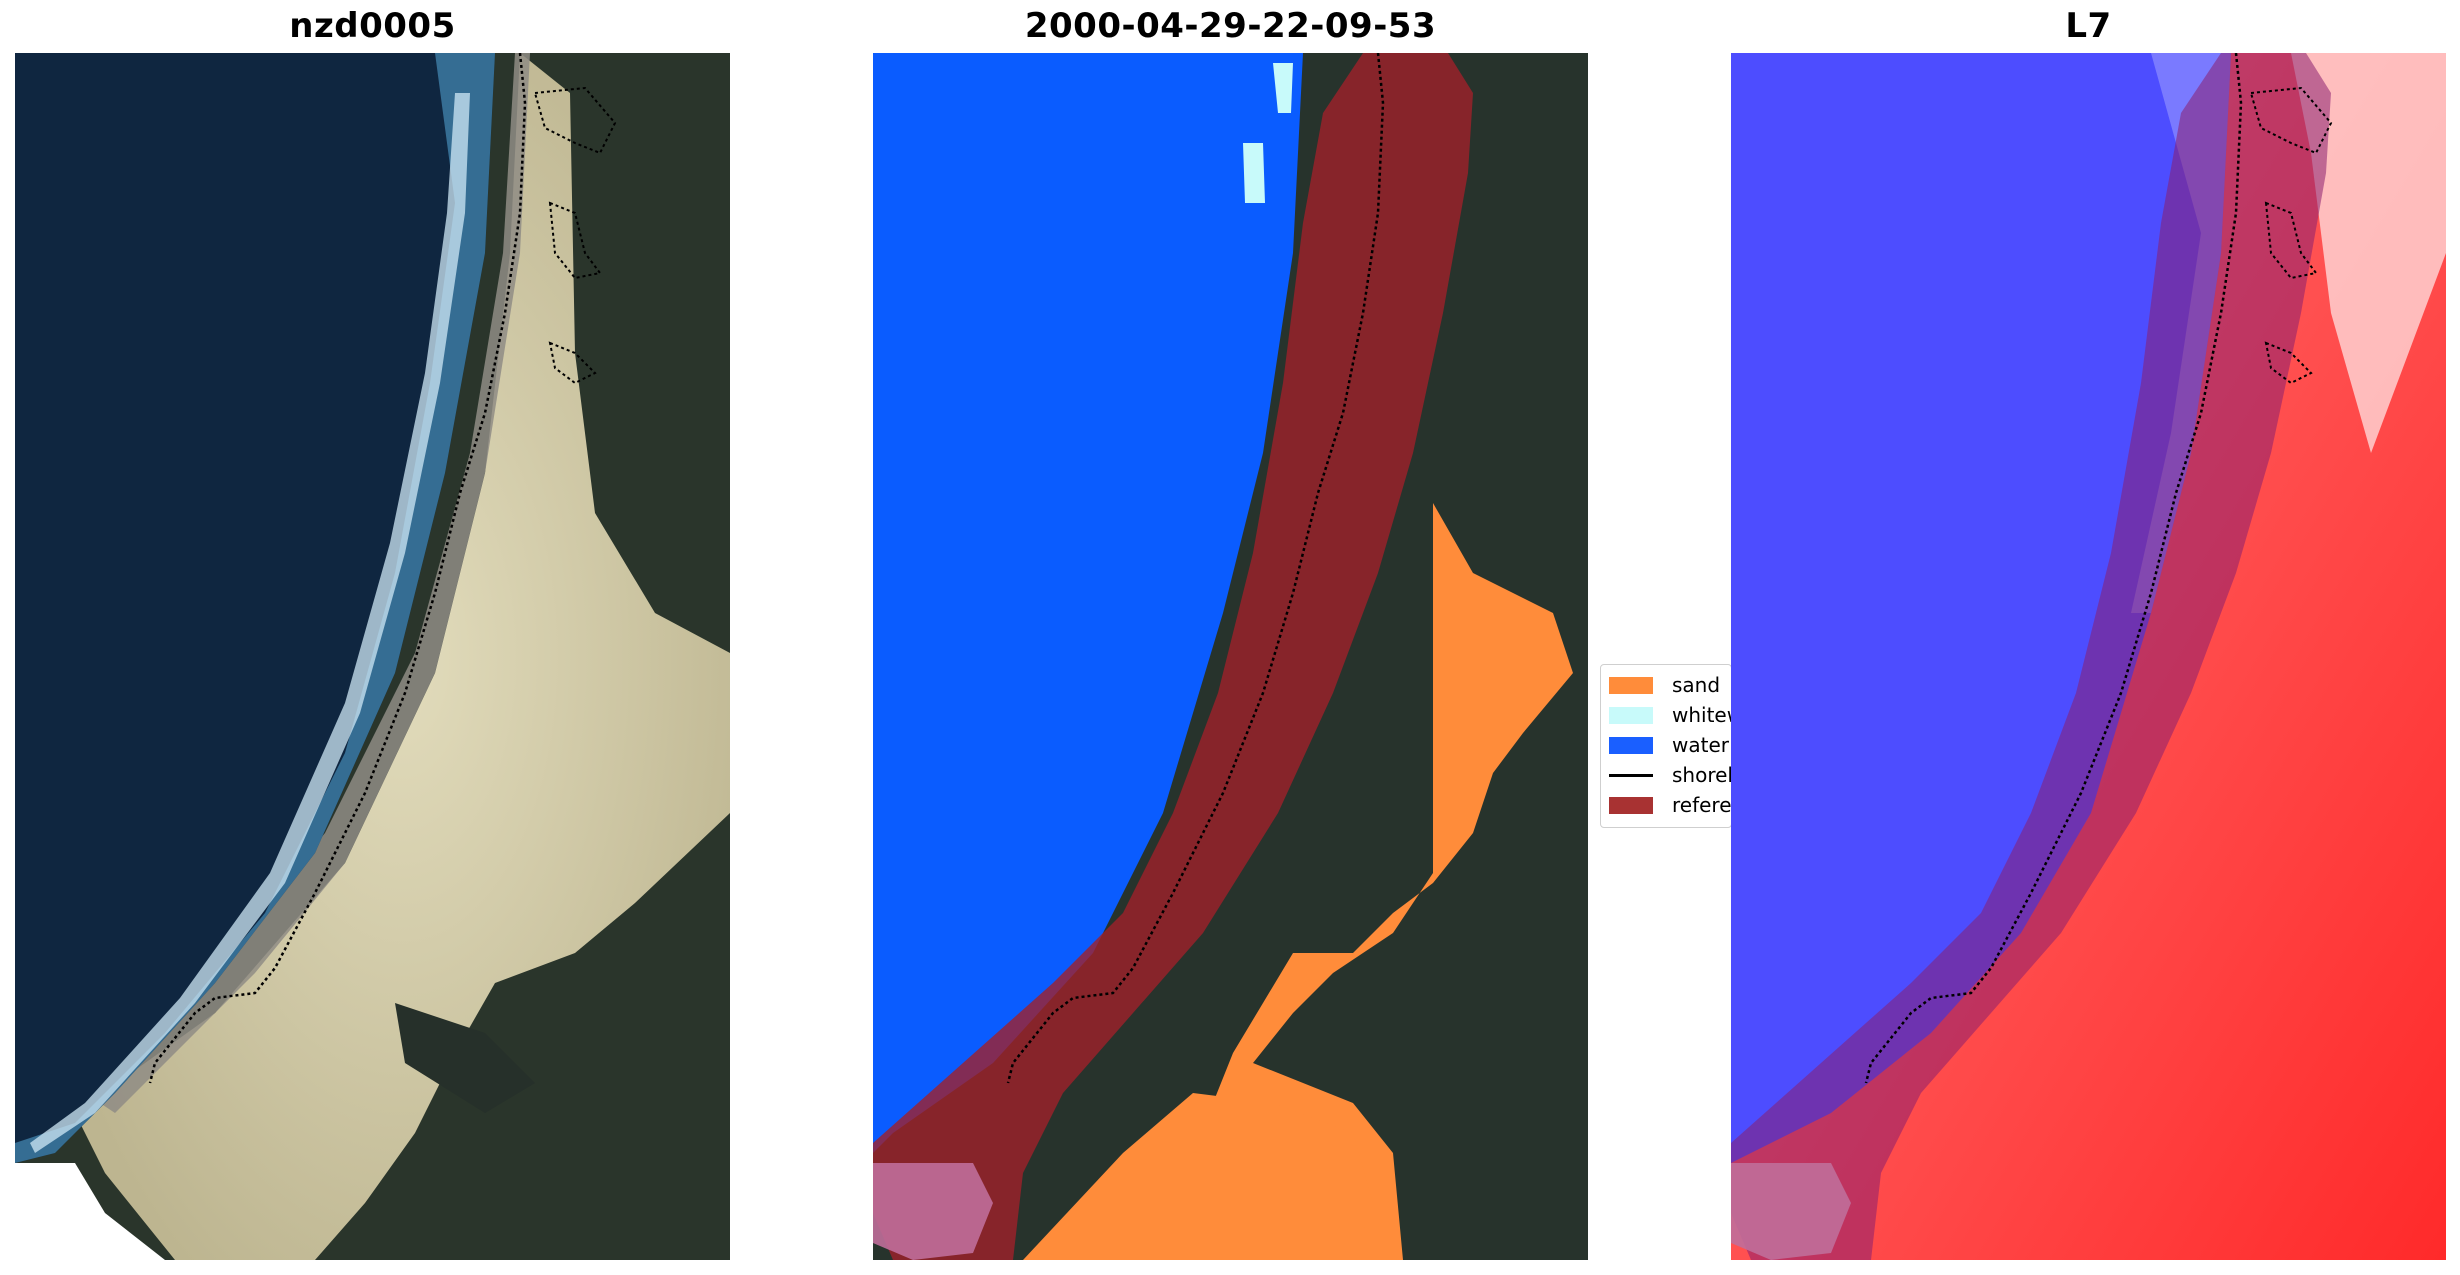 The height and width of the screenshot is (1275, 2460). Describe the element at coordinates (1268, 133) in the screenshot. I see `classified-whitewater` at that location.